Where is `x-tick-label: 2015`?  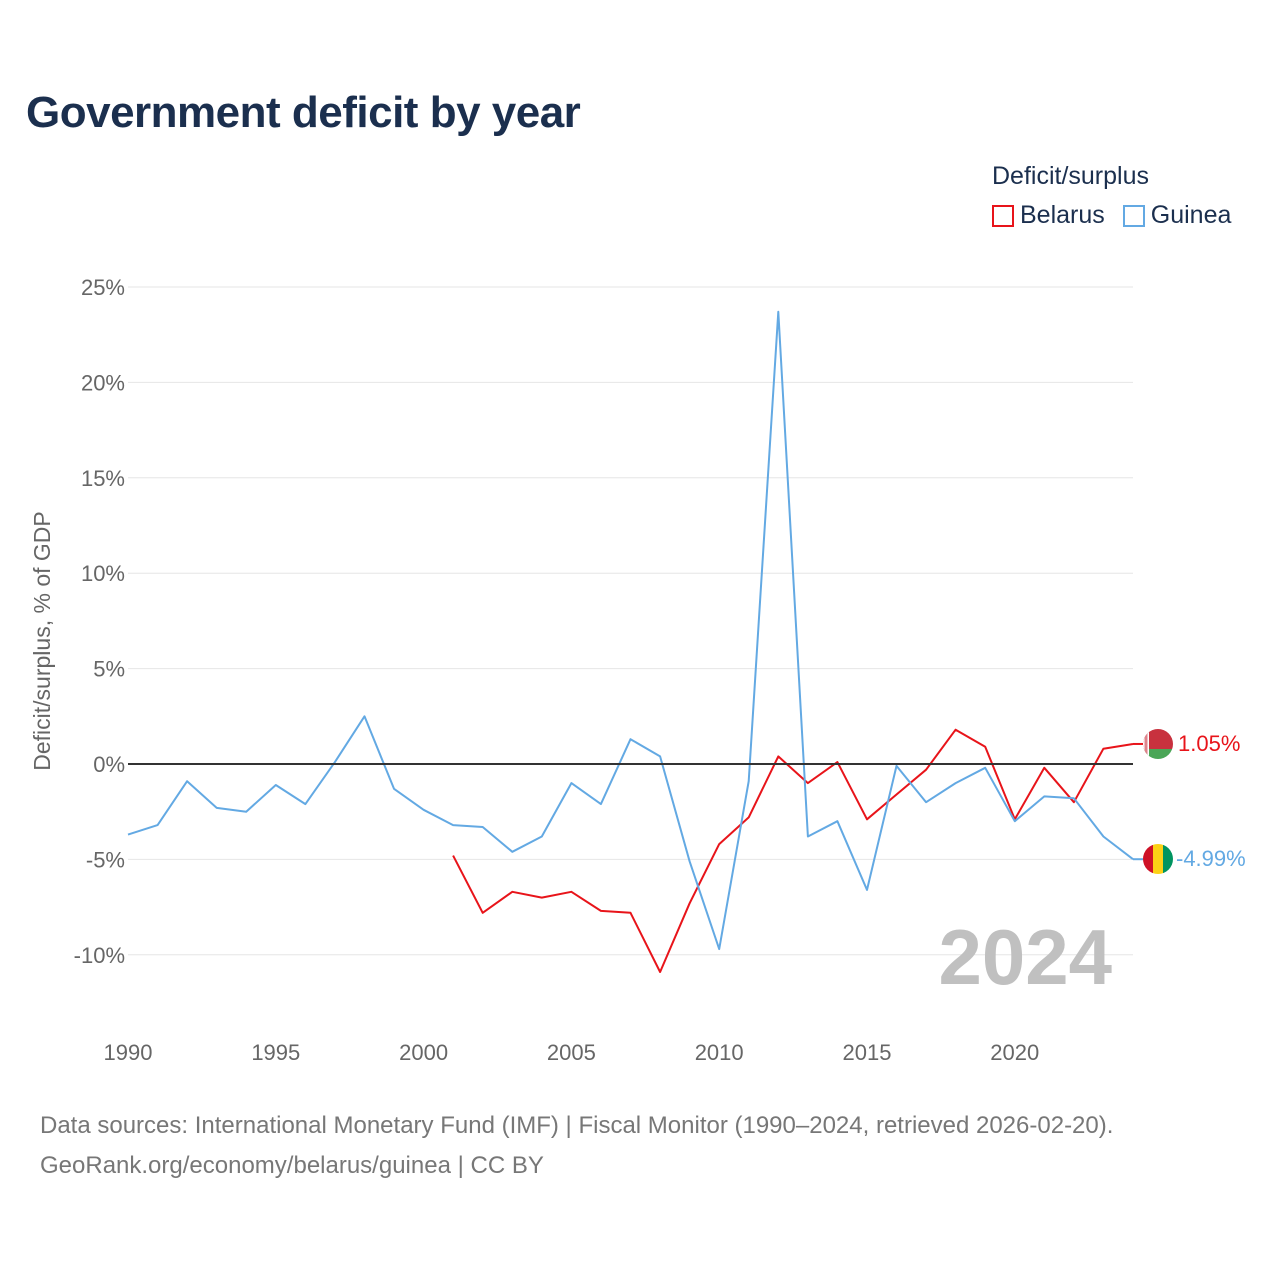 x-tick-label: 2015 is located at coordinates (866, 1052).